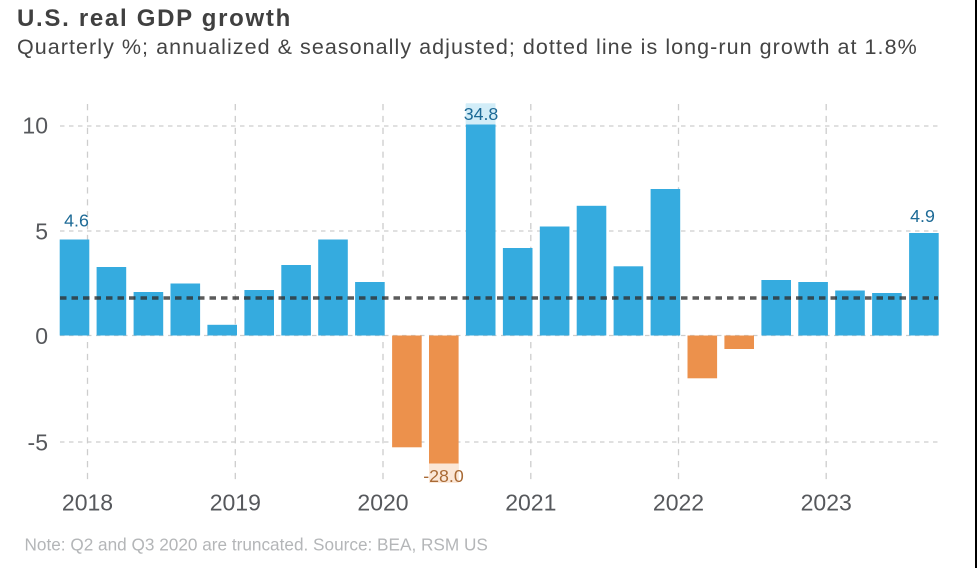 This screenshot has width=977, height=568. Describe the element at coordinates (922, 216) in the screenshot. I see `svg-text: 4.9` at that location.